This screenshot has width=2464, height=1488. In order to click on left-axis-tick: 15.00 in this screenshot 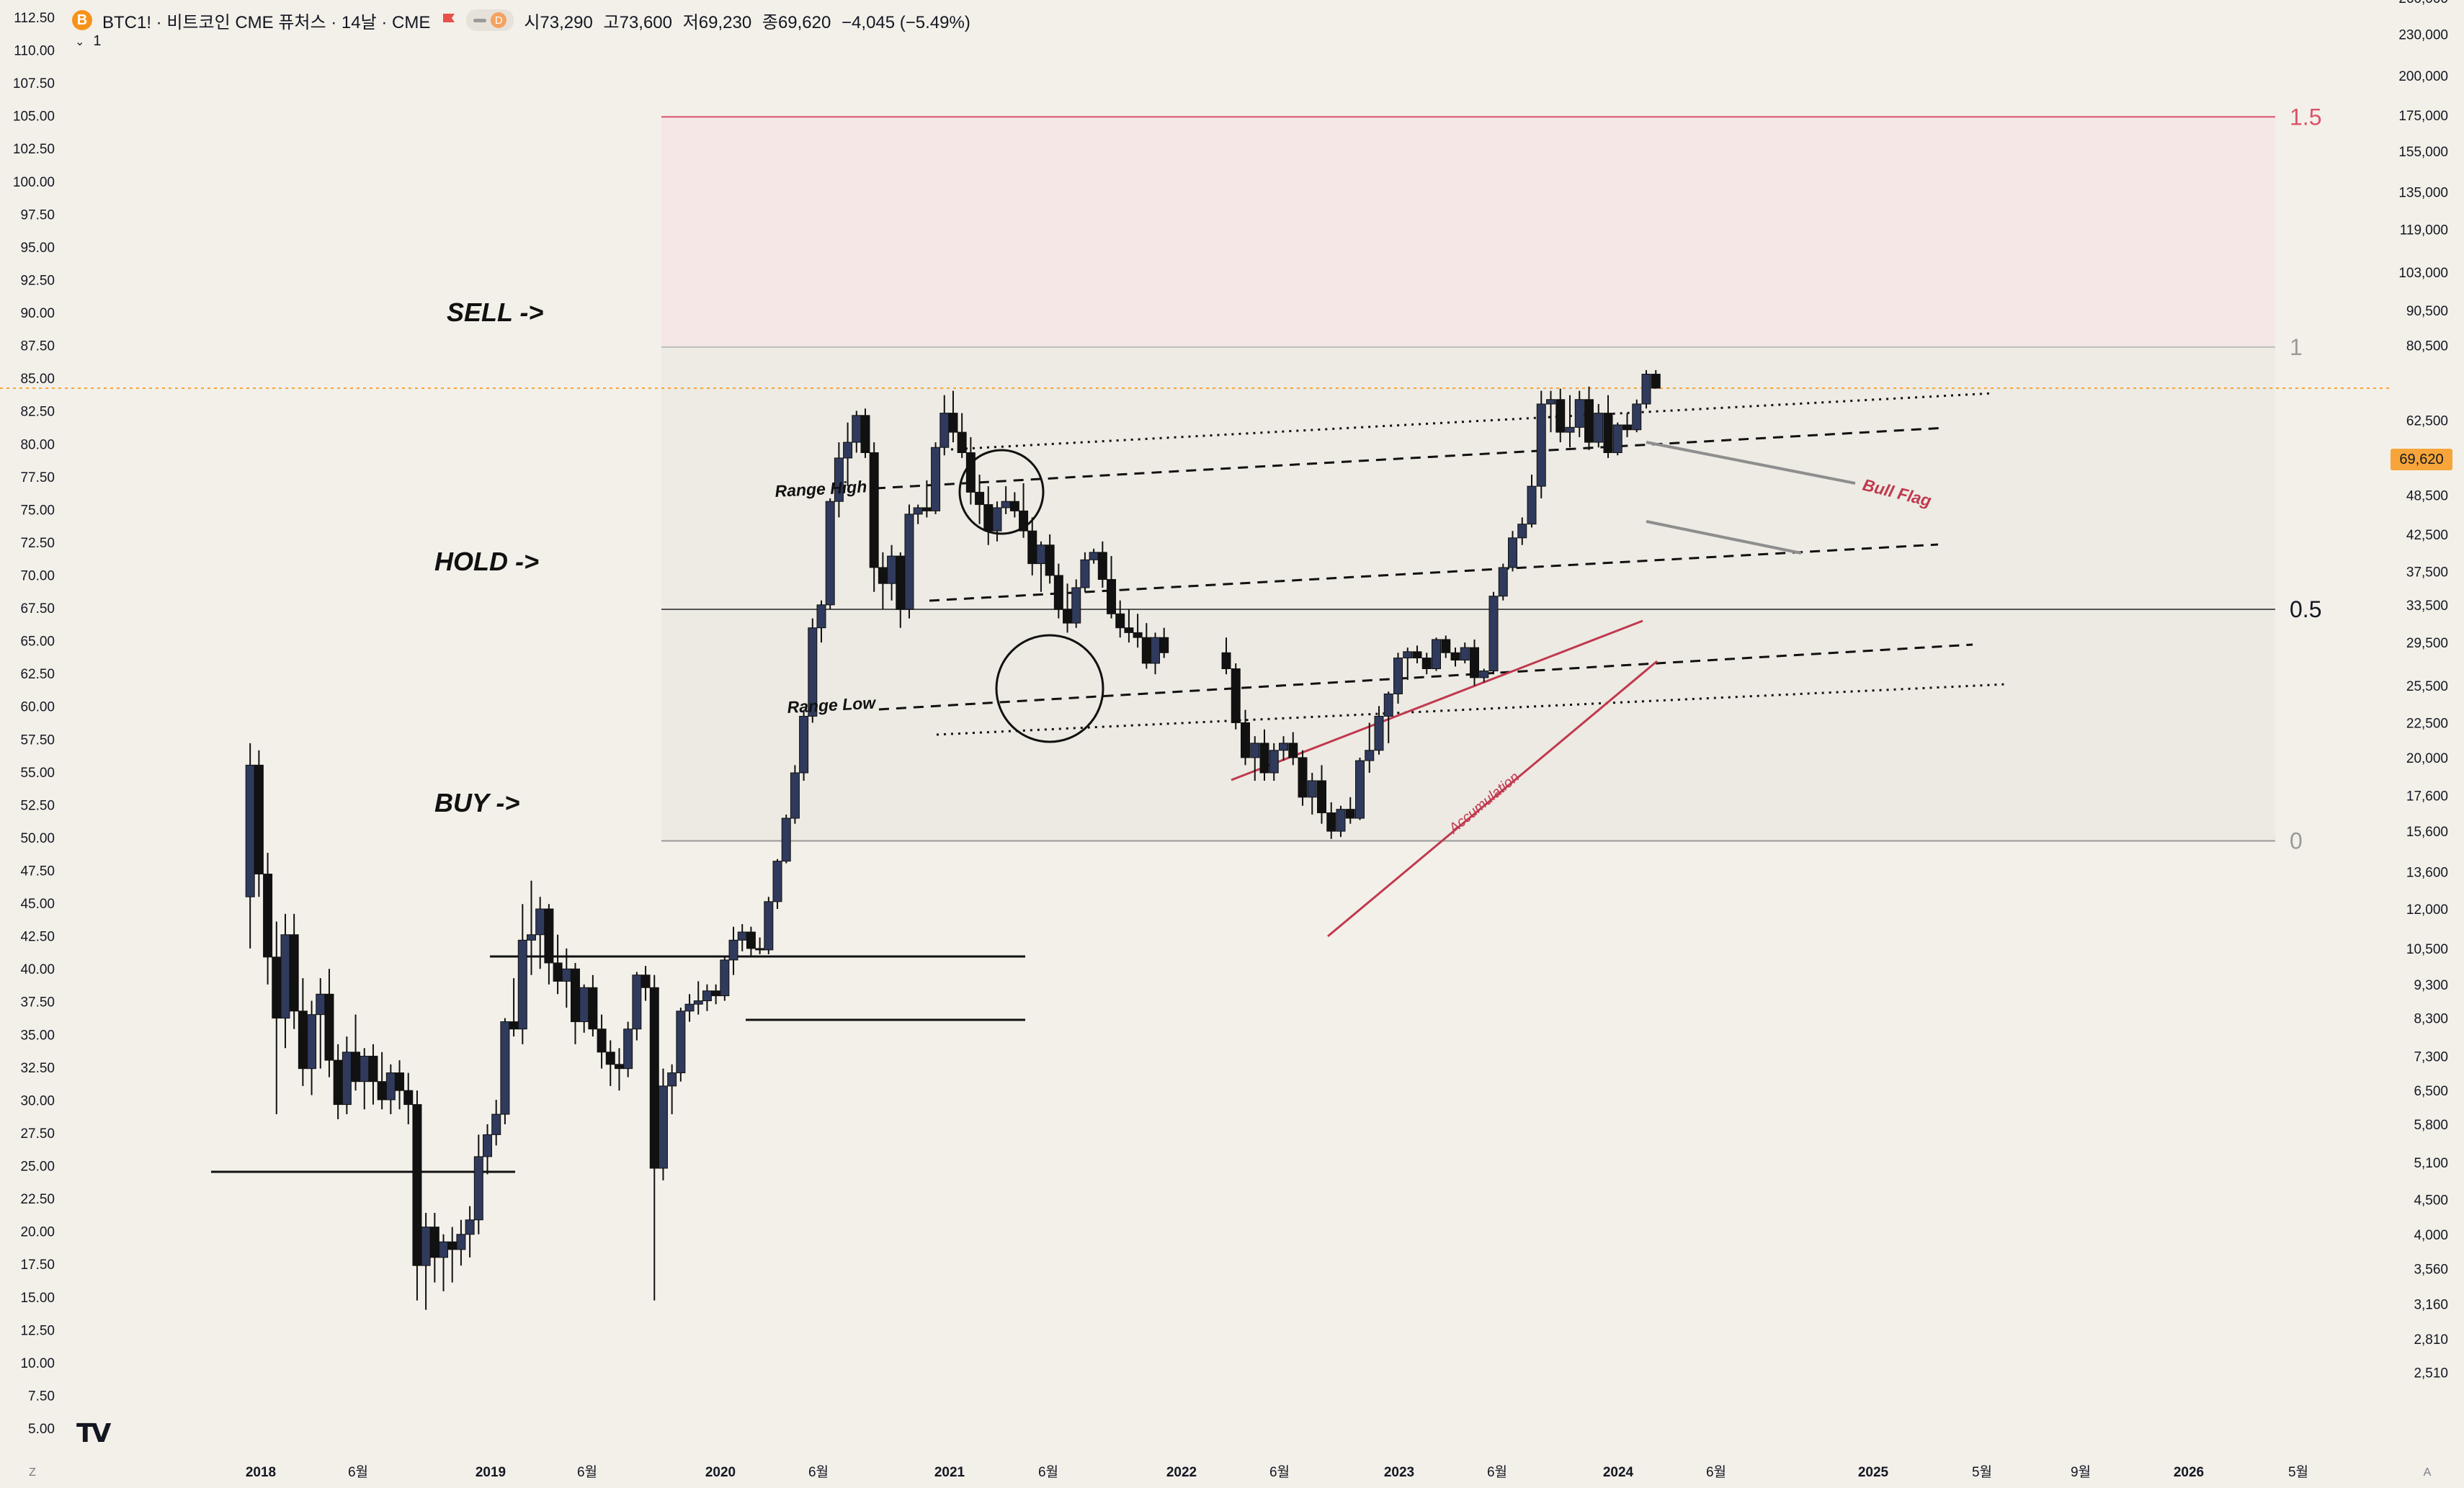, I will do `click(37, 1298)`.